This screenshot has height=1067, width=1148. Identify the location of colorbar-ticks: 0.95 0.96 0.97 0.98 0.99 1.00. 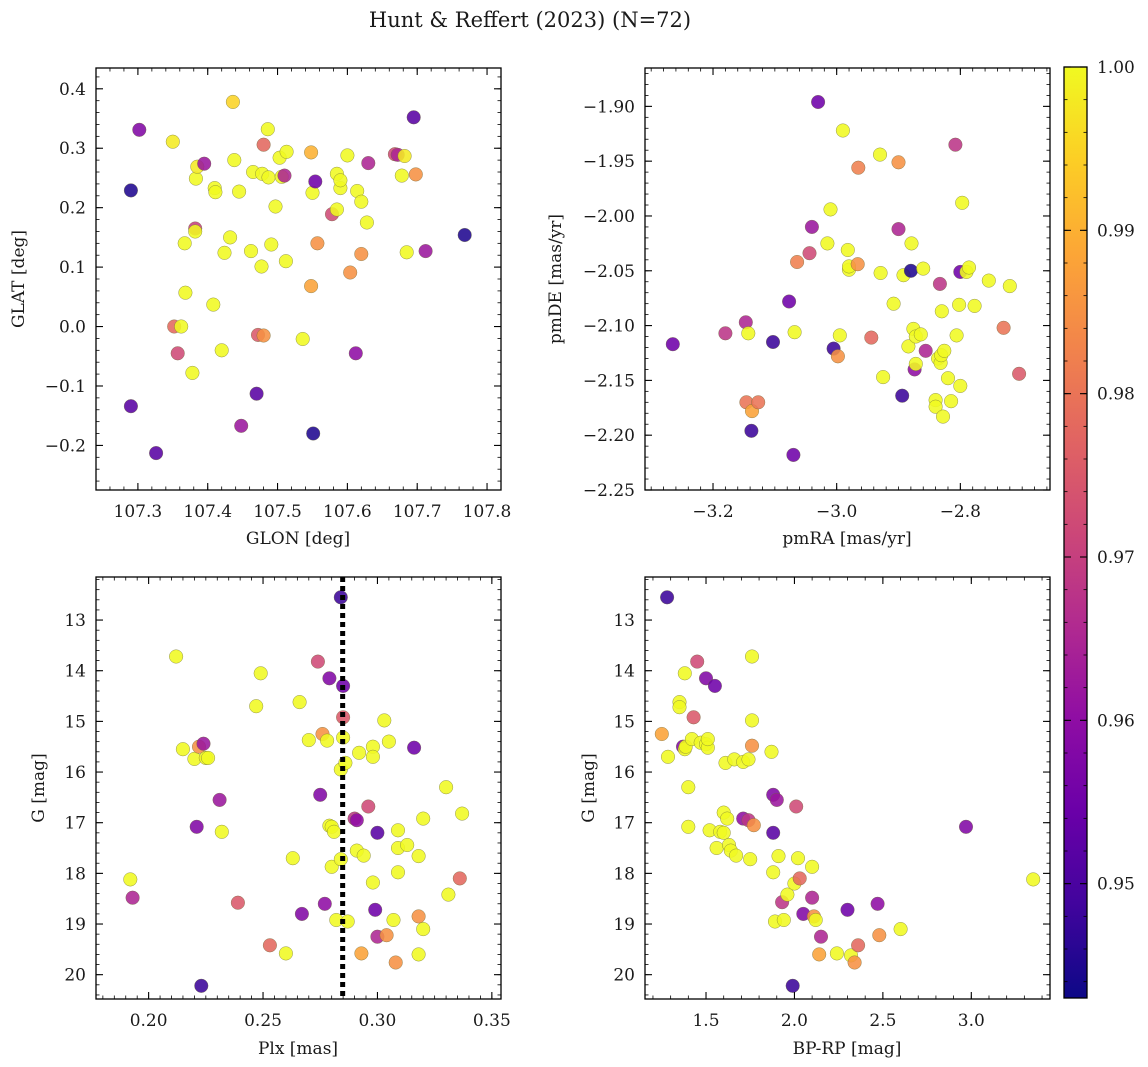
(1099, 520).